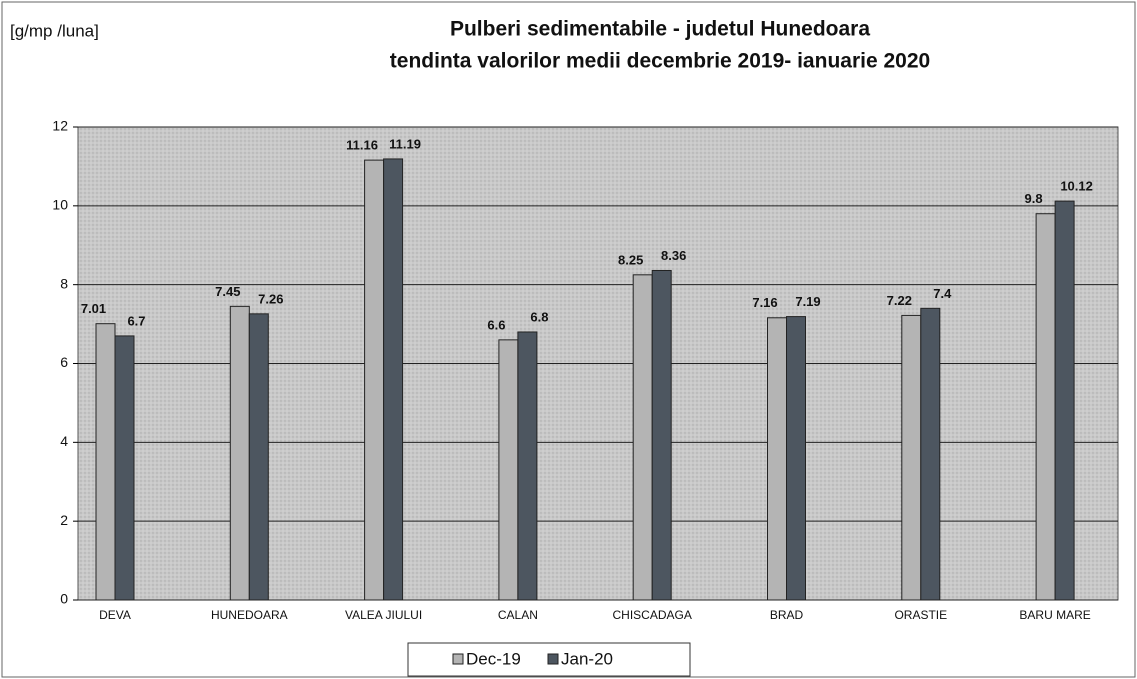 This screenshot has height=679, width=1137. Describe the element at coordinates (383, 615) in the screenshot. I see `x-tick-label: VALEA JIULUI` at that location.